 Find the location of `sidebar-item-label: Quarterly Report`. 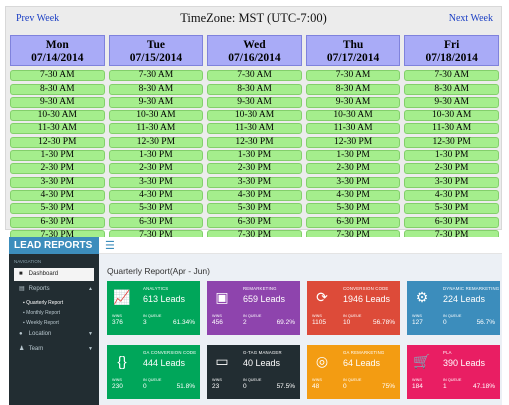

sidebar-item-label: Quarterly Report is located at coordinates (45, 303).